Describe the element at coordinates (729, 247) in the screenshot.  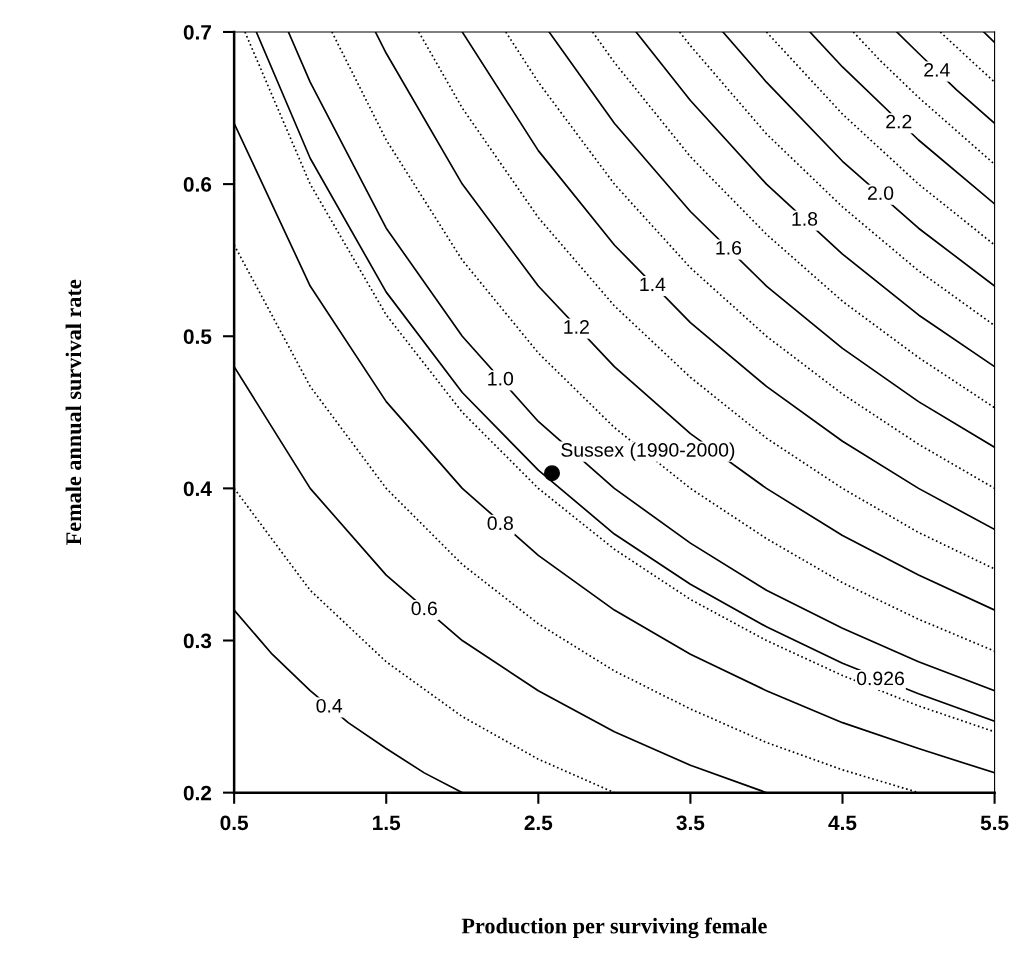
I see `annotation: 1.6` at that location.